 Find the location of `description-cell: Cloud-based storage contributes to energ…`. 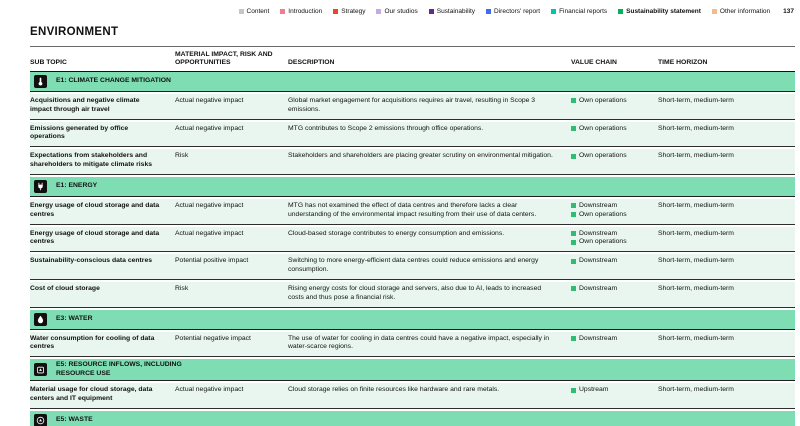

description-cell: Cloud-based storage contributes to energ… is located at coordinates (396, 233).